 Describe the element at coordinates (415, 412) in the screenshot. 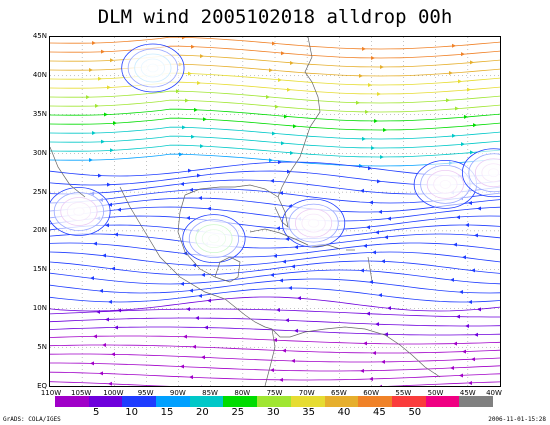

I see `colorbar-label: 50` at that location.